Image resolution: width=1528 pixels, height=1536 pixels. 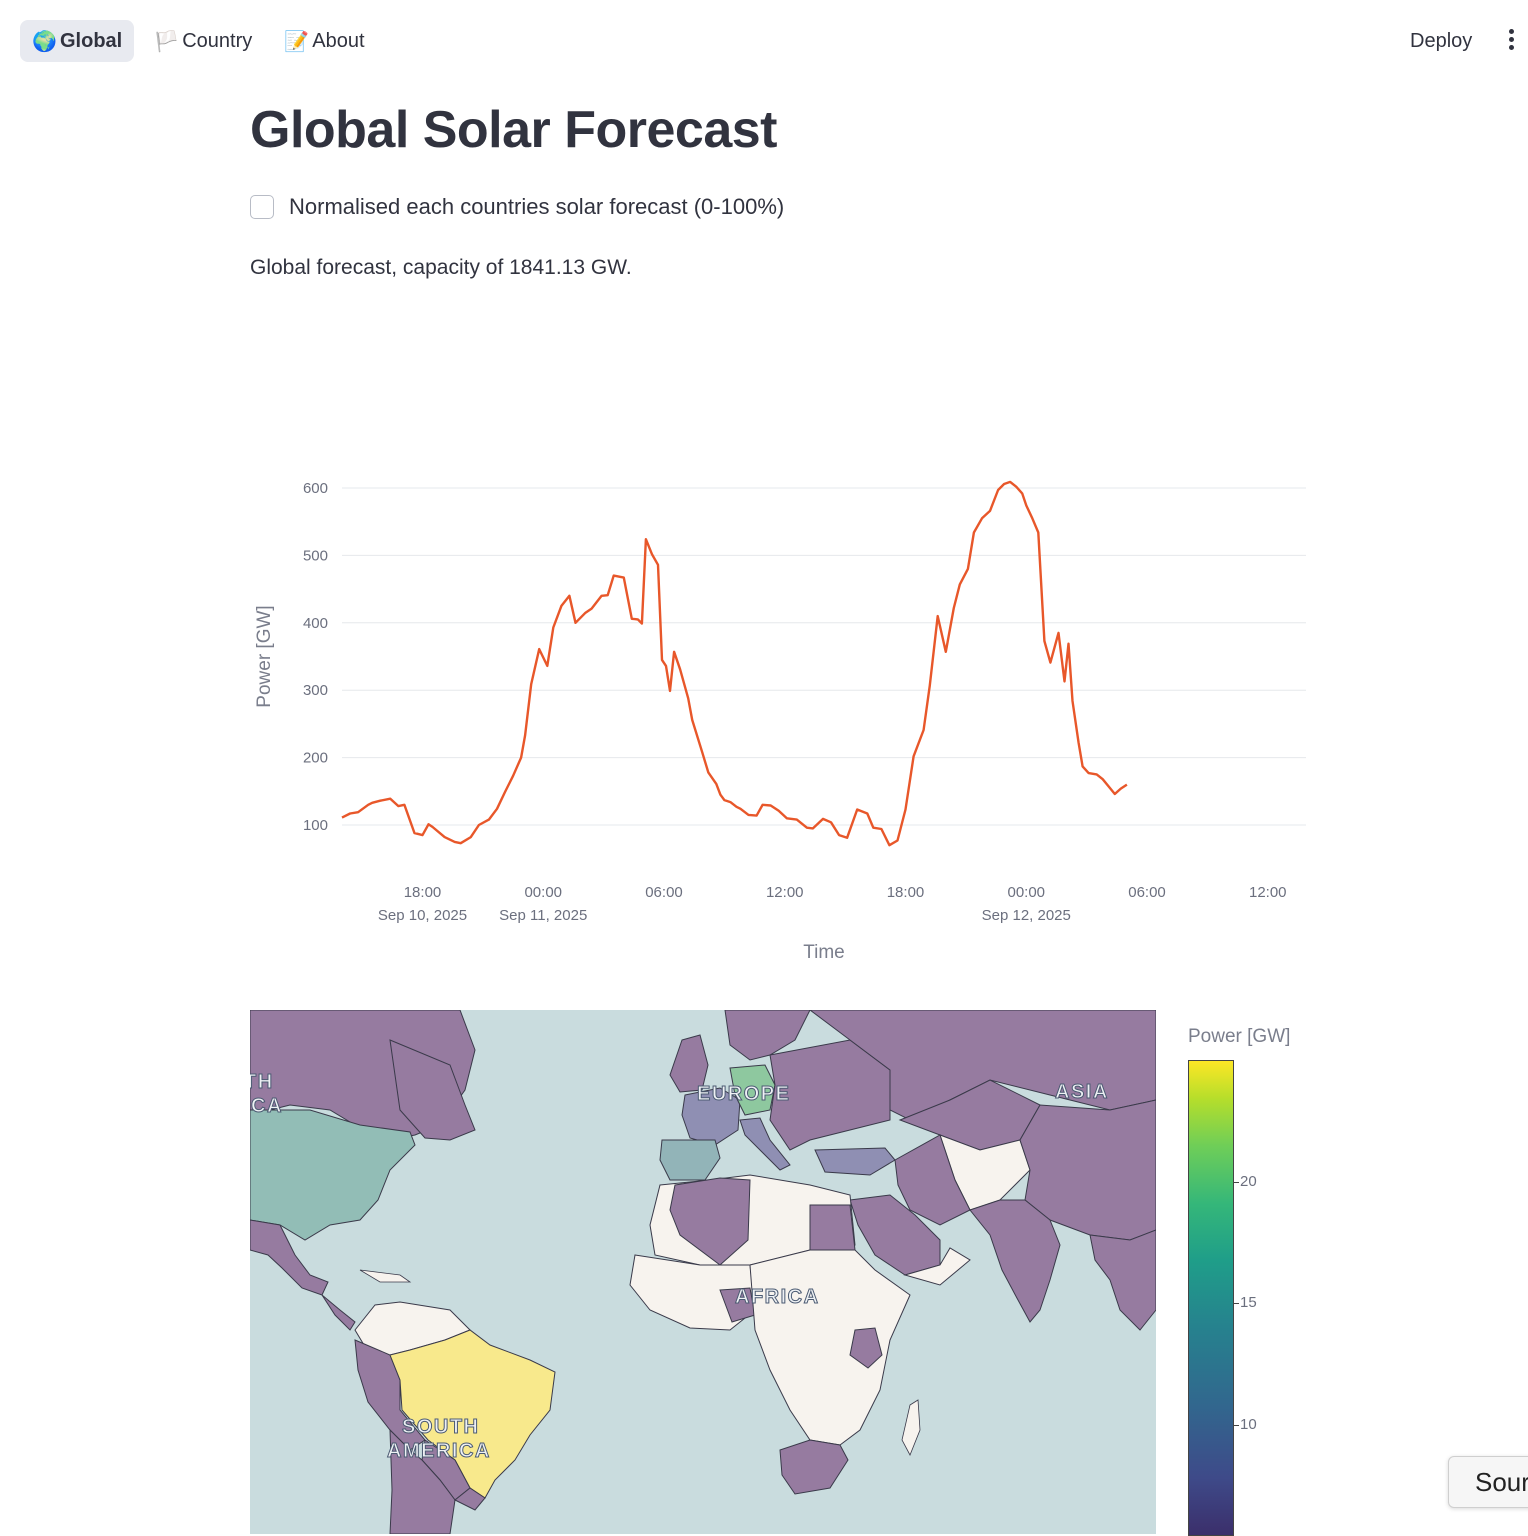 What do you see at coordinates (734, 663) in the screenshot?
I see `series-line-global-forecast` at bounding box center [734, 663].